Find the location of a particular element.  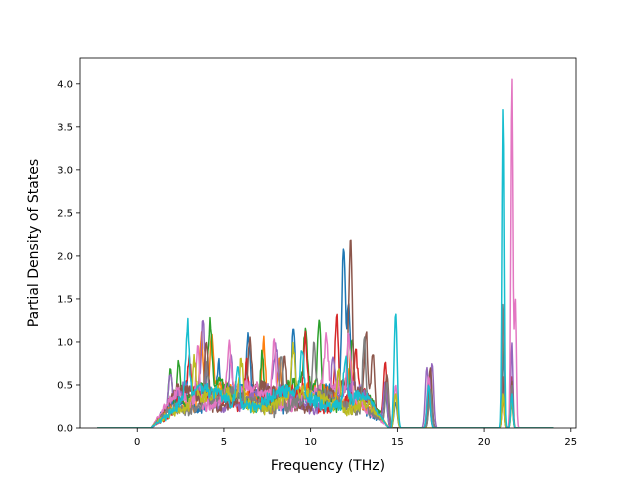

pdos-series-line is located at coordinates (325, 384).